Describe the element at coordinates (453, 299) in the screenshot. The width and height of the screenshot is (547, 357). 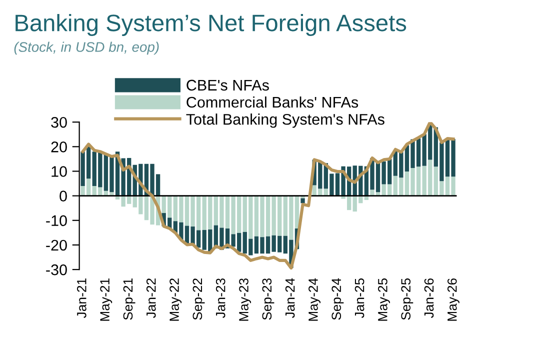
I see `x-tick-label: May-26` at that location.